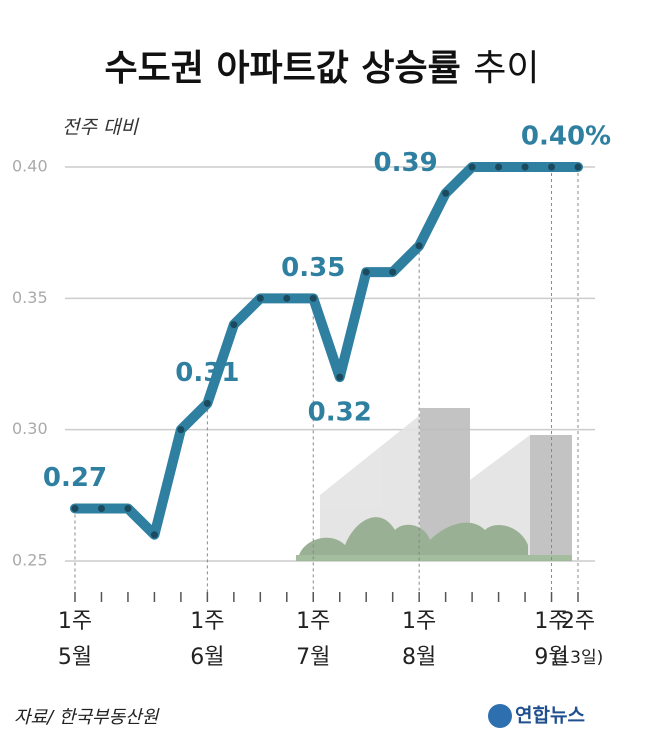  I want to click on chart-title: 수도권 아파트값 상승률 추이, so click(321, 68).